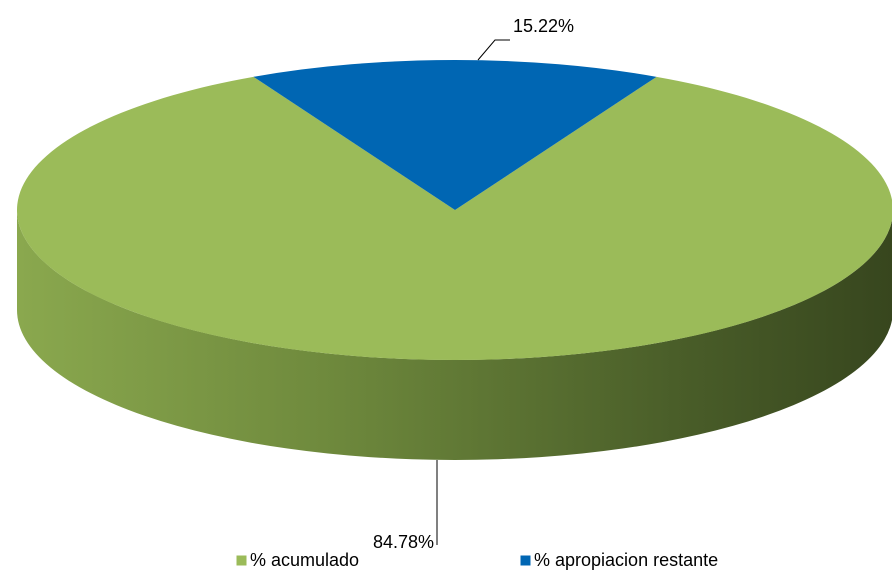 The image size is (892, 571). What do you see at coordinates (455, 135) in the screenshot?
I see `slice` at bounding box center [455, 135].